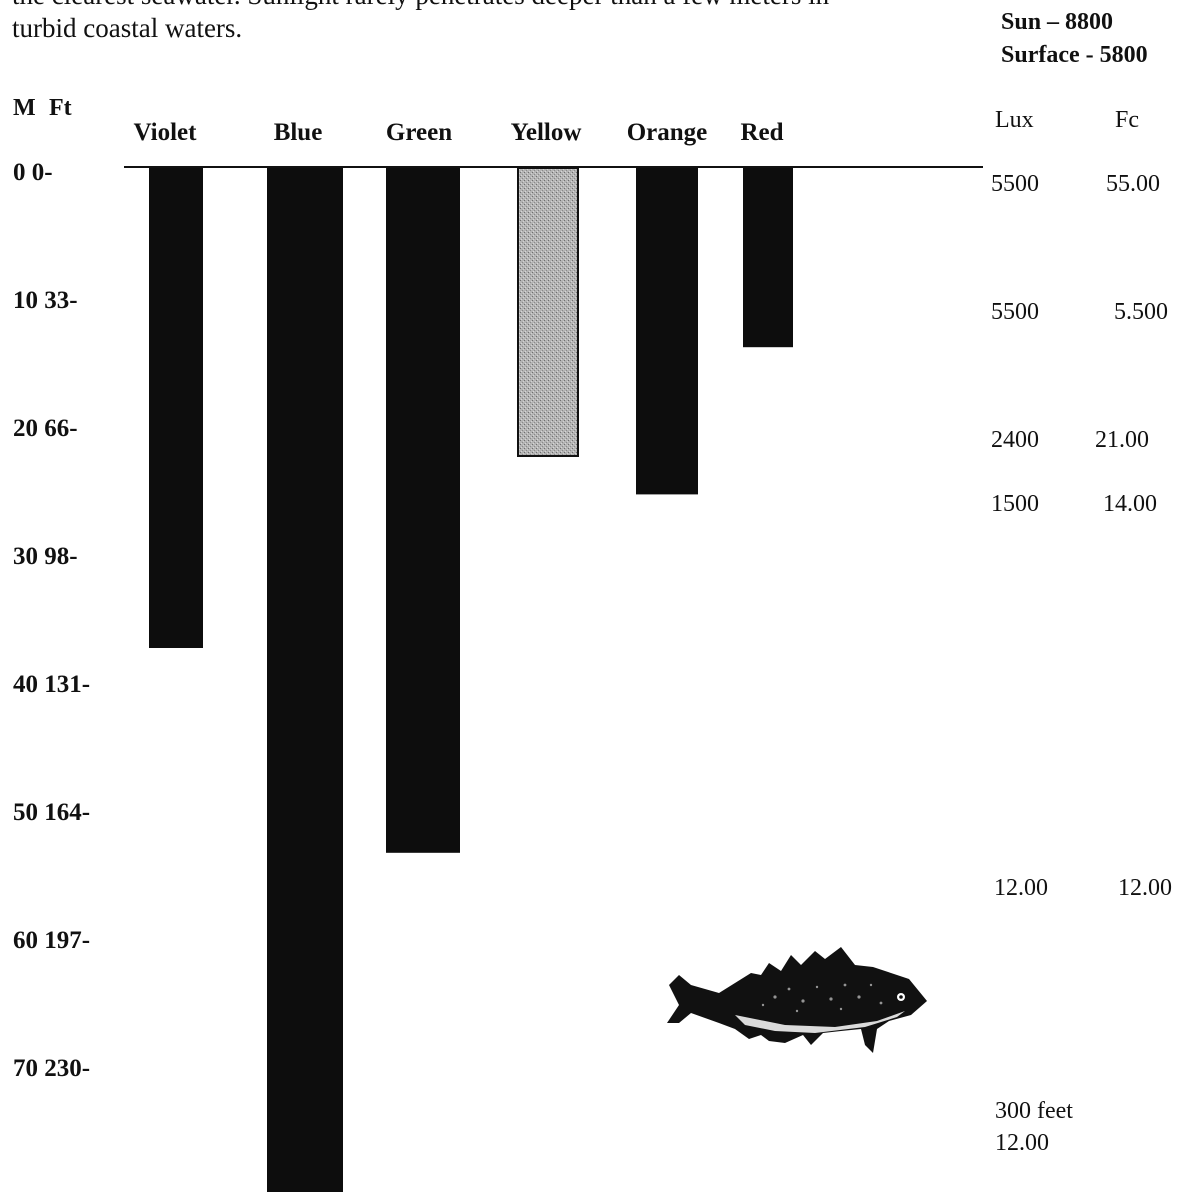 The width and height of the screenshot is (1180, 1194). I want to click on bar-blue, so click(305, 680).